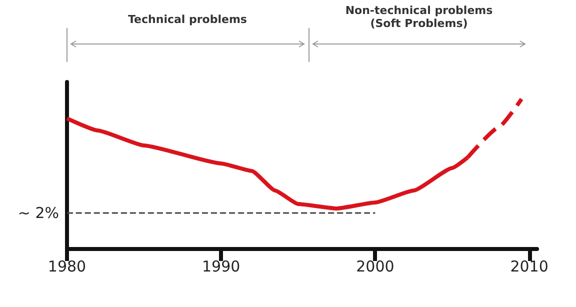 The width and height of the screenshot is (576, 307). I want to click on text: Non-technical problems (Soft Problems), so click(419, 17).